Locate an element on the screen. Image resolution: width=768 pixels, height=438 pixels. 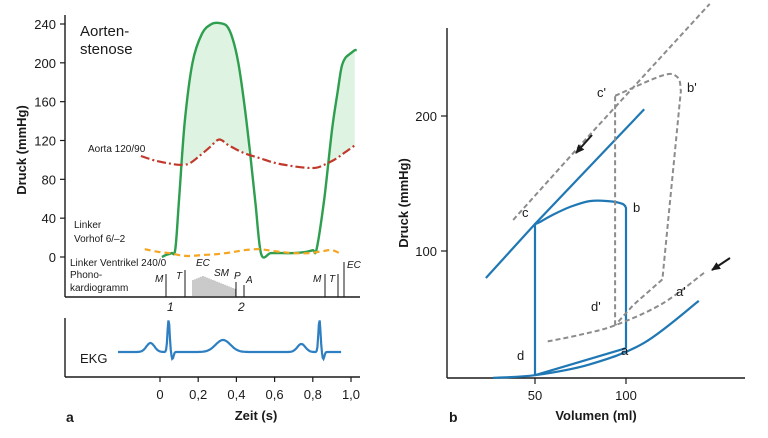
point-c-prime: c' is located at coordinates (601, 92).